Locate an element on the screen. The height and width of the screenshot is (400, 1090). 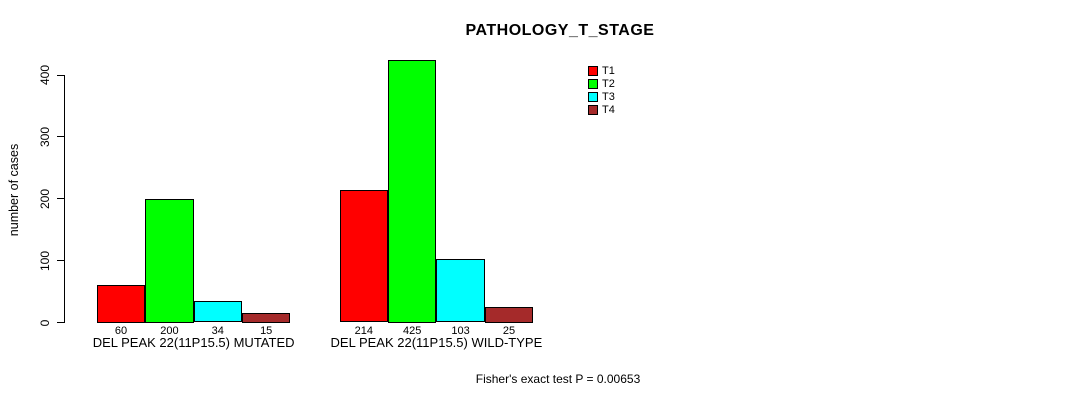
y-axis-line is located at coordinates (64, 199).